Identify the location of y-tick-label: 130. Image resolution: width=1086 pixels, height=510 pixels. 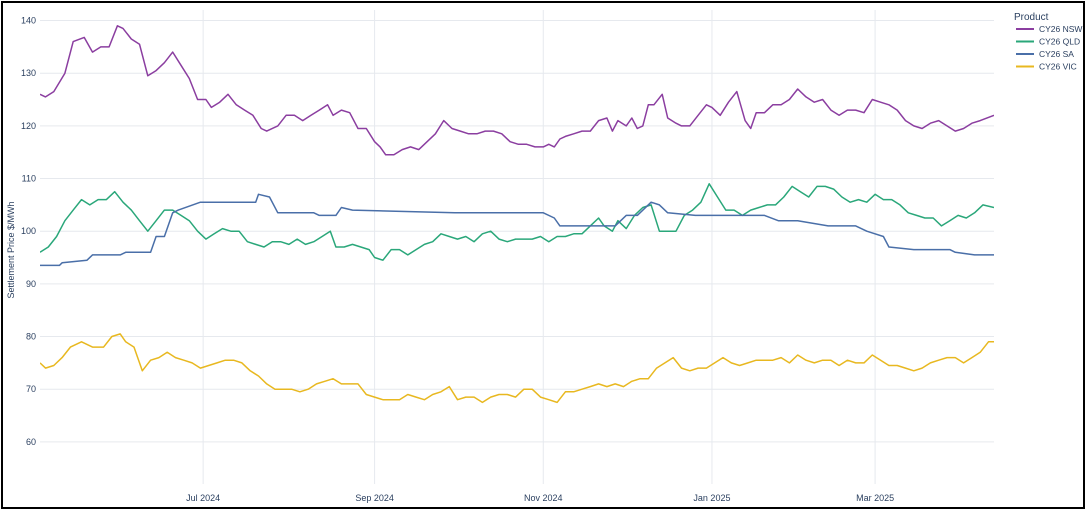
(28, 73).